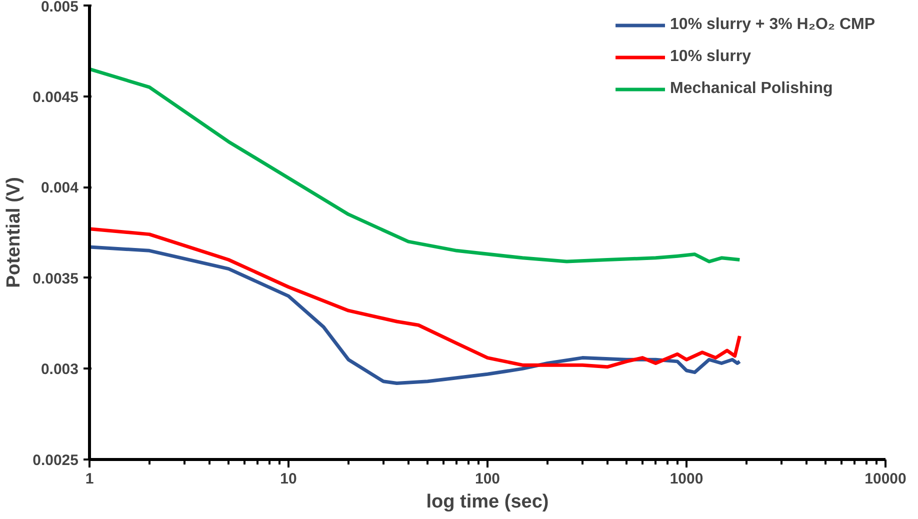  What do you see at coordinates (751, 89) in the screenshot?
I see `legend-label: Mechanical Polishing` at bounding box center [751, 89].